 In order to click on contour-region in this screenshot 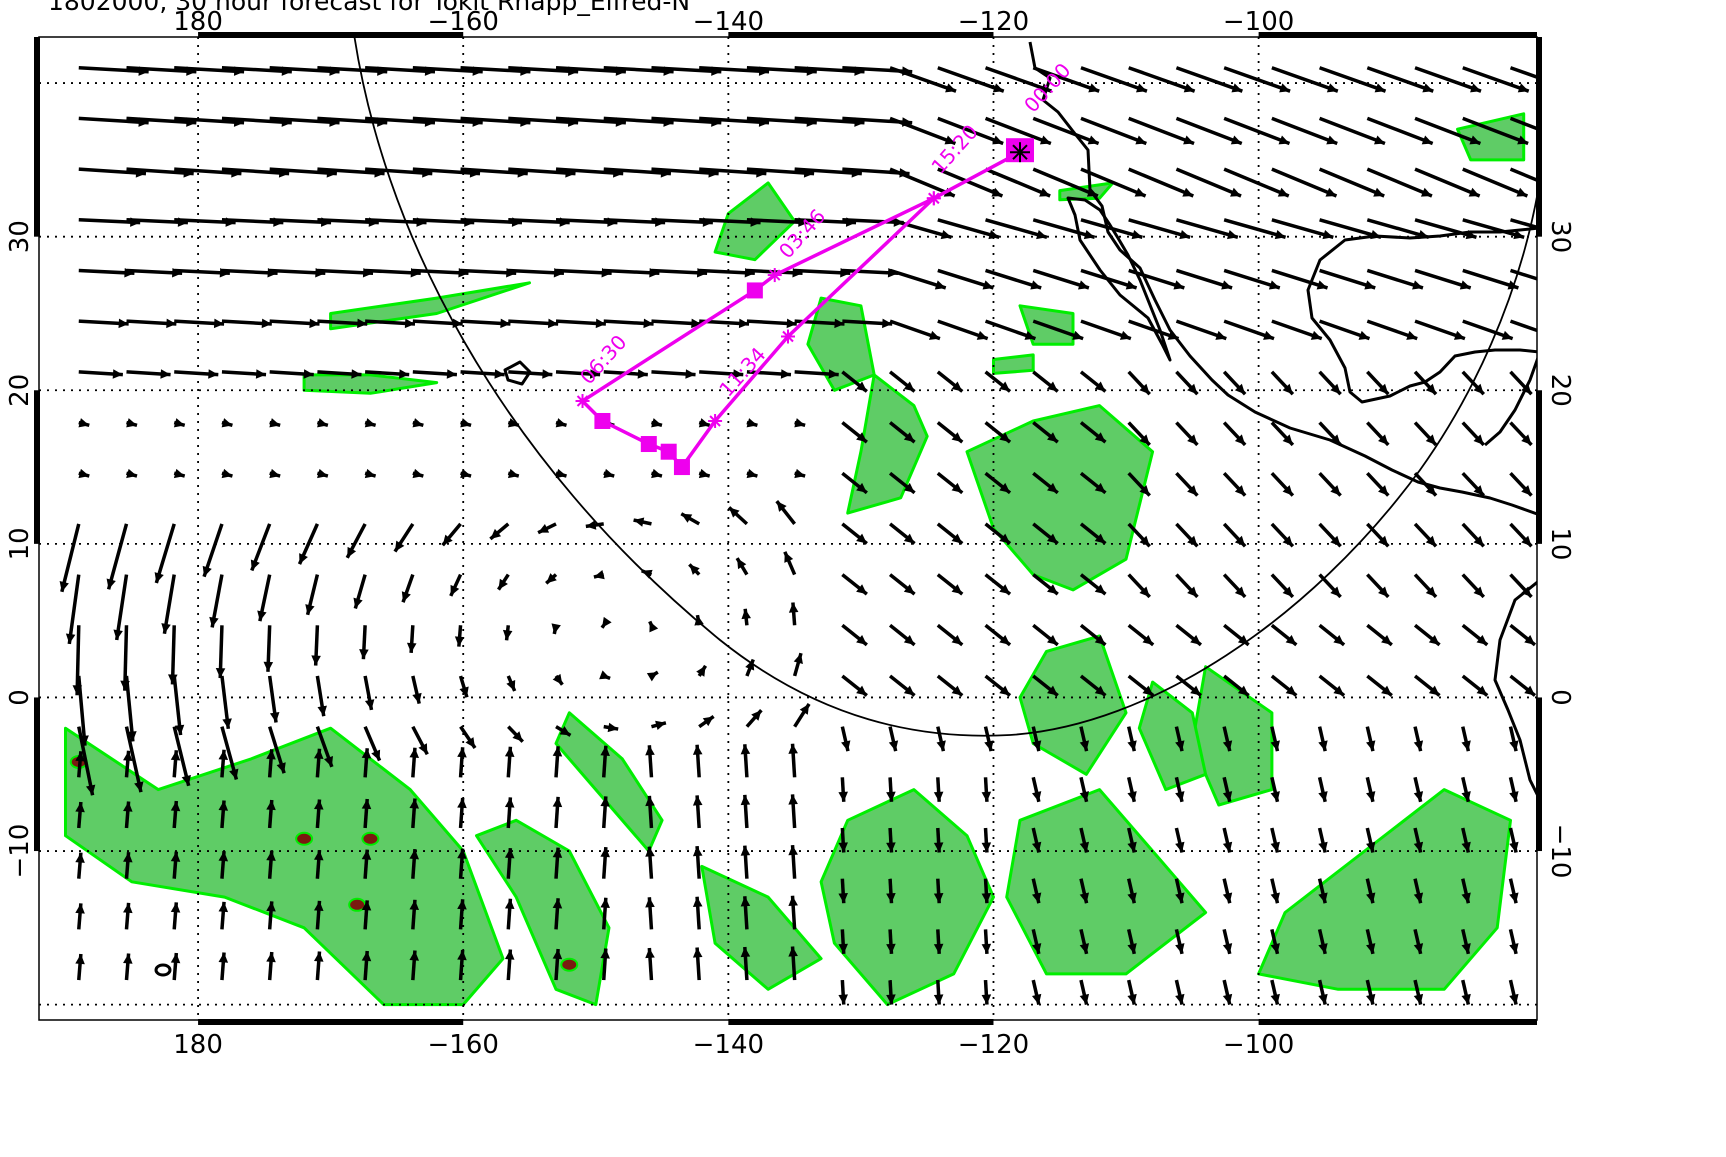, I will do `click(887, 444)`.